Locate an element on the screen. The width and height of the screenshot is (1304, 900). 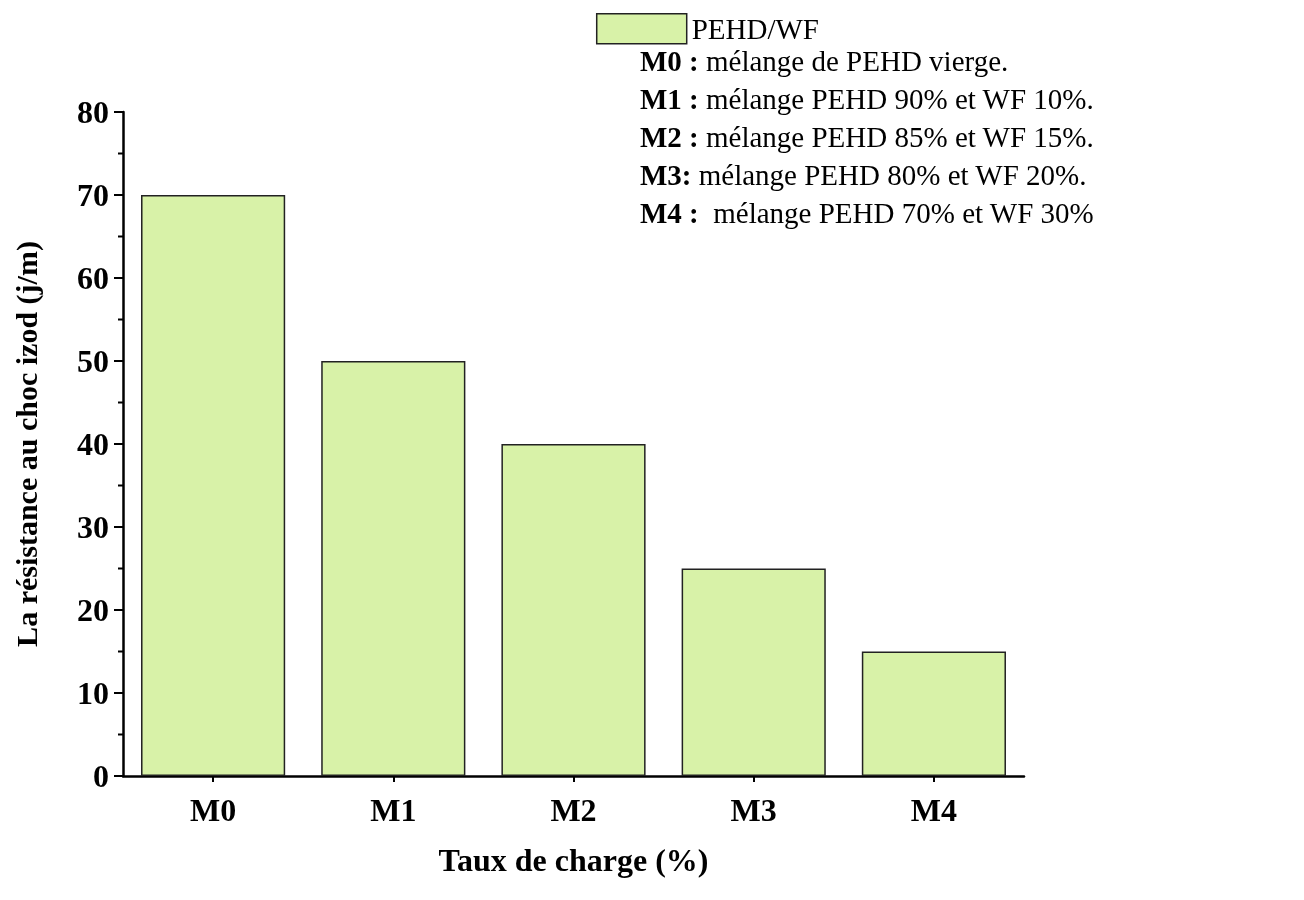
y-axis-title: La résistance au choc izod (j/m) is located at coordinates (26, 444).